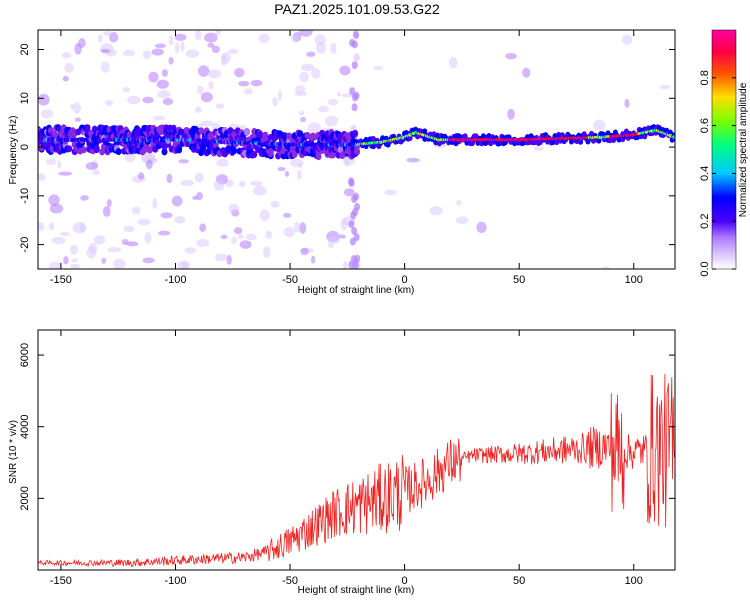 The width and height of the screenshot is (750, 600). What do you see at coordinates (25, 355) in the screenshot?
I see `snr-y-tick-label: 6000` at bounding box center [25, 355].